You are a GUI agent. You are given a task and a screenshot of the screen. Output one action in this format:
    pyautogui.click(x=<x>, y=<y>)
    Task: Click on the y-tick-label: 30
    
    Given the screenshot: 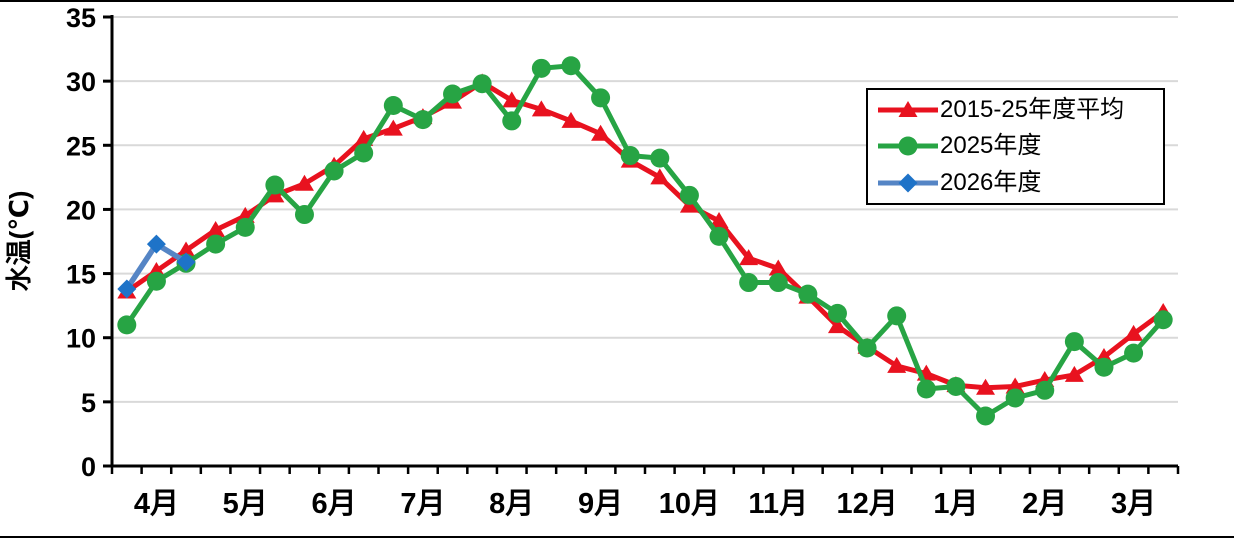 What is the action you would take?
    pyautogui.click(x=81, y=82)
    